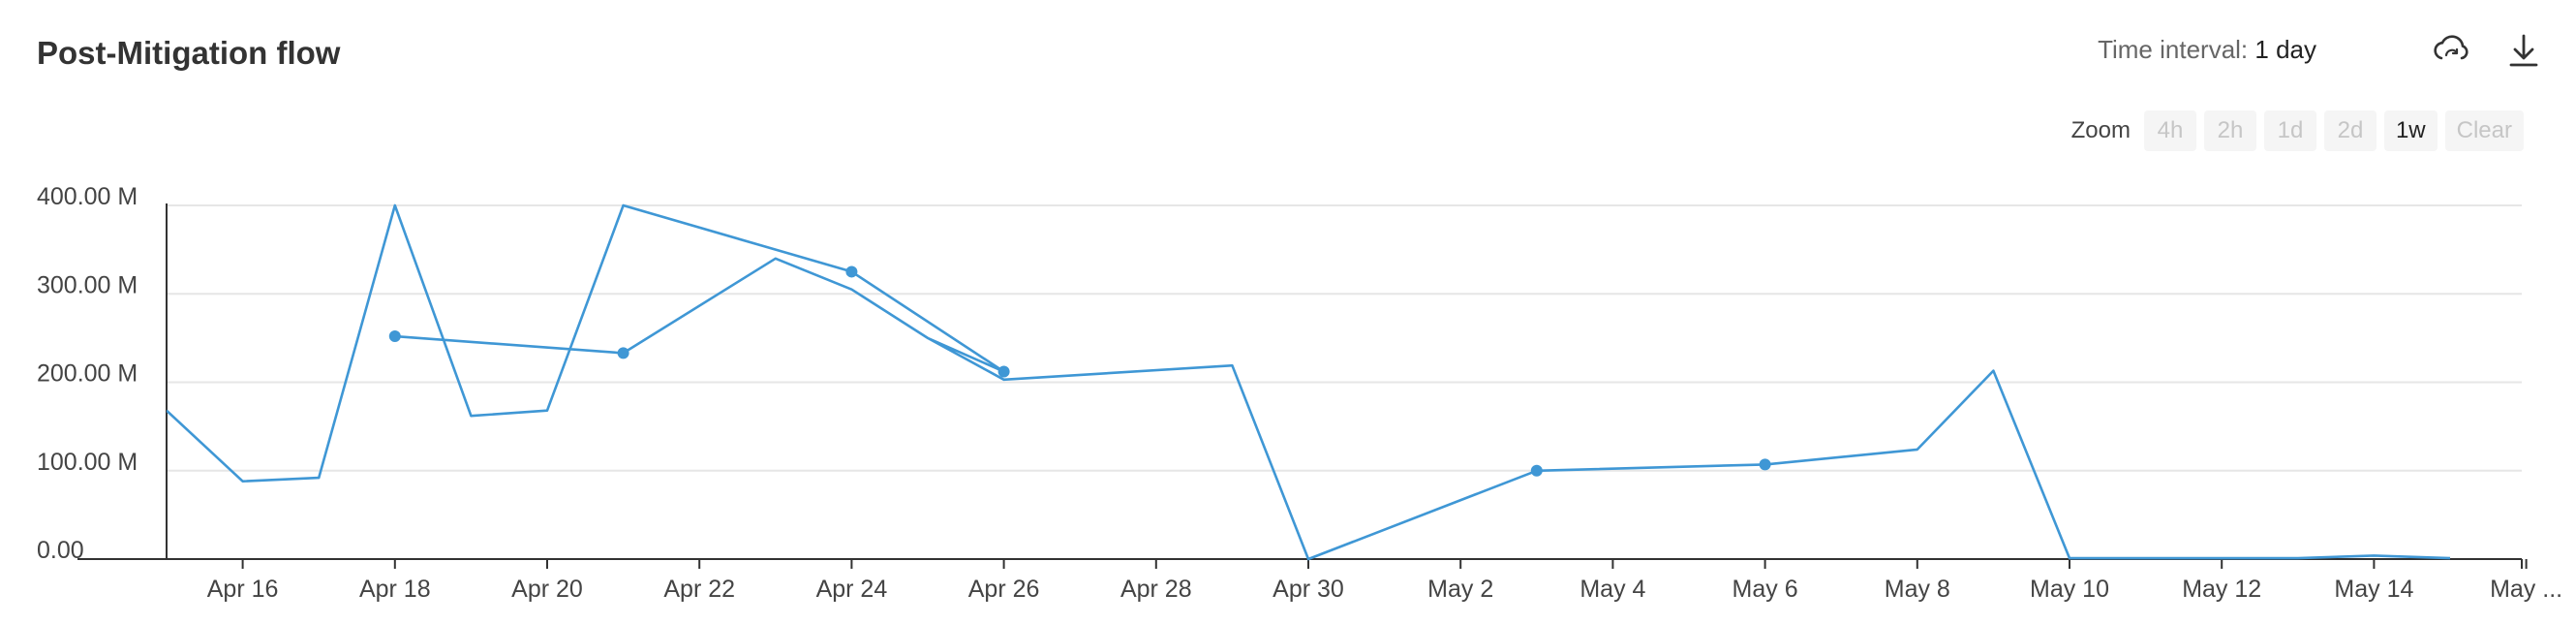 Image resolution: width=2576 pixels, height=624 pixels. I want to click on x-tick-label: Apr 20, so click(547, 590).